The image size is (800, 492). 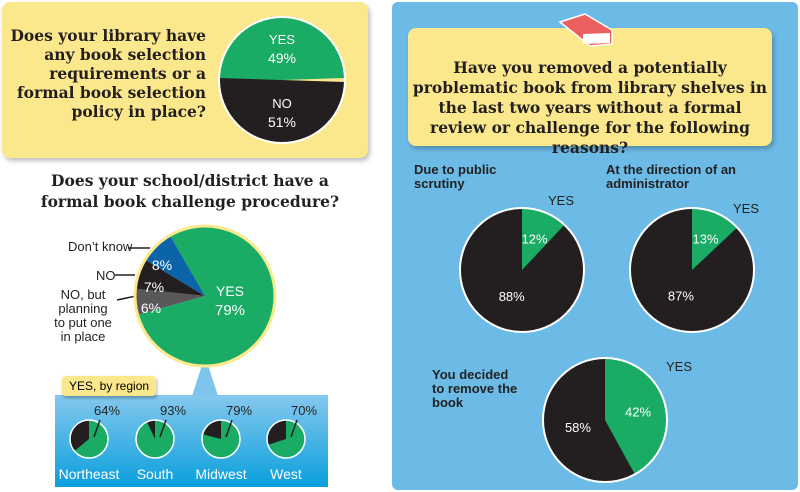 What do you see at coordinates (205, 376) in the screenshot?
I see `region-pointer` at bounding box center [205, 376].